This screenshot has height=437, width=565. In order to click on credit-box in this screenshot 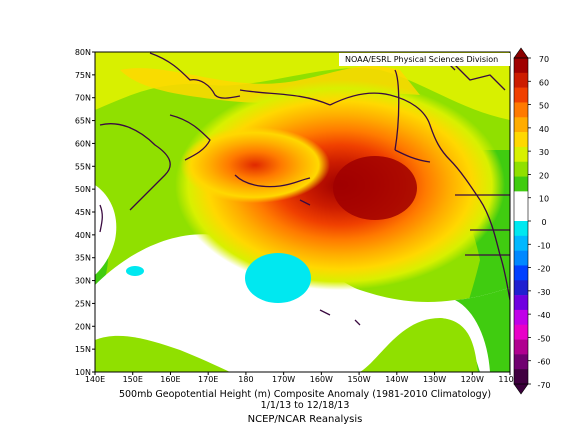, I will do `click(424, 59)`.